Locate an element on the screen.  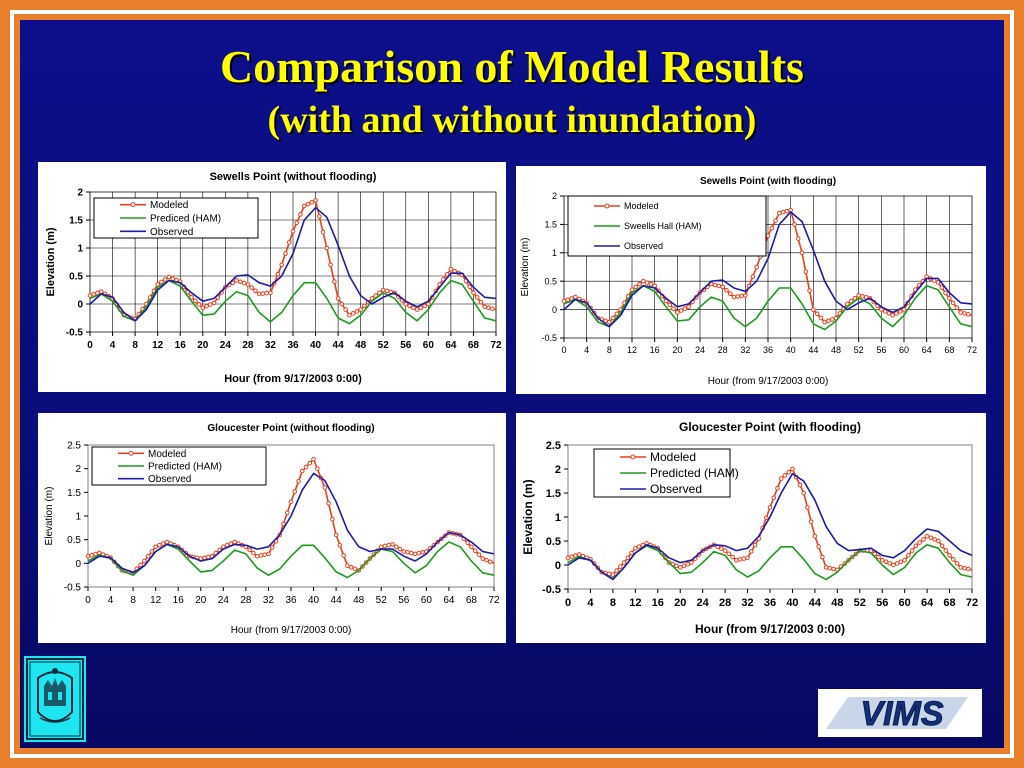
series-line-observed is located at coordinates (291, 523).